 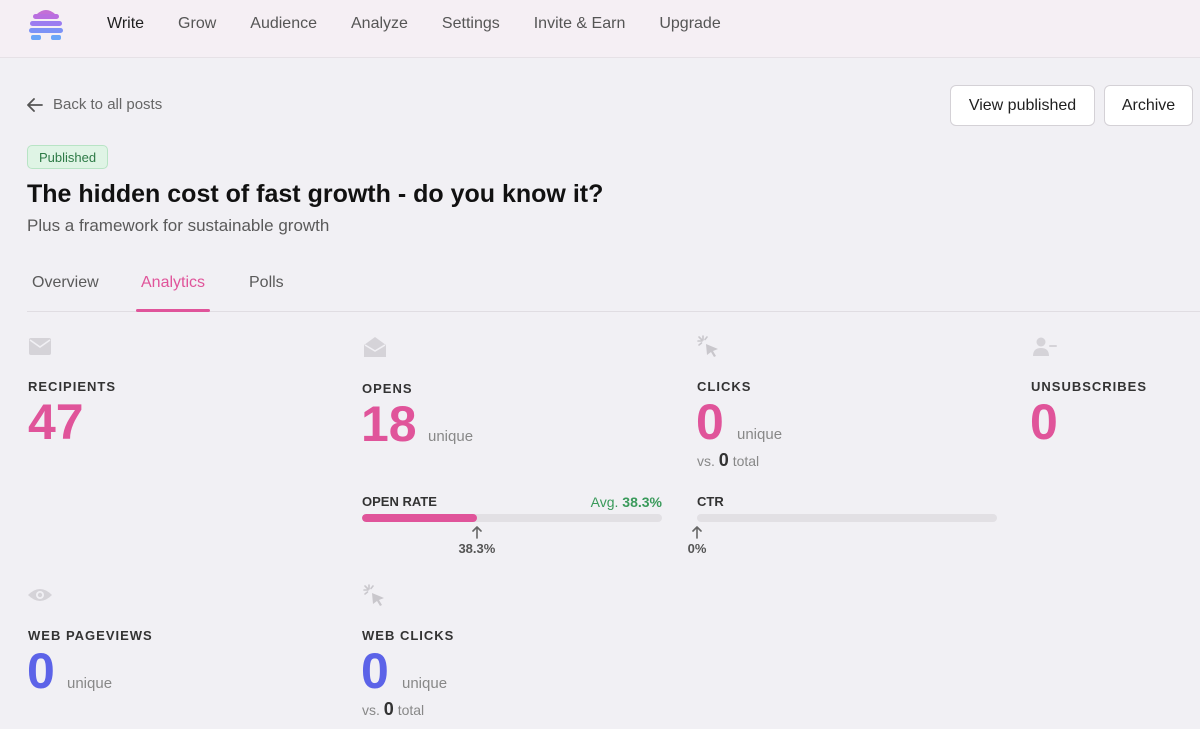 What do you see at coordinates (690, 23) in the screenshot?
I see `nav-upgrade: Upgrade` at bounding box center [690, 23].